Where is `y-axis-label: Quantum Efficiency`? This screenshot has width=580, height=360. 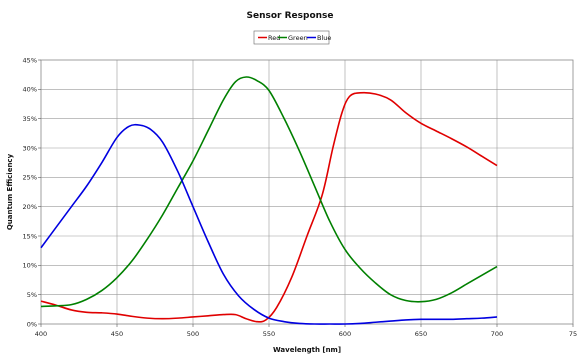 y-axis-label: Quantum Efficiency is located at coordinates (10, 191).